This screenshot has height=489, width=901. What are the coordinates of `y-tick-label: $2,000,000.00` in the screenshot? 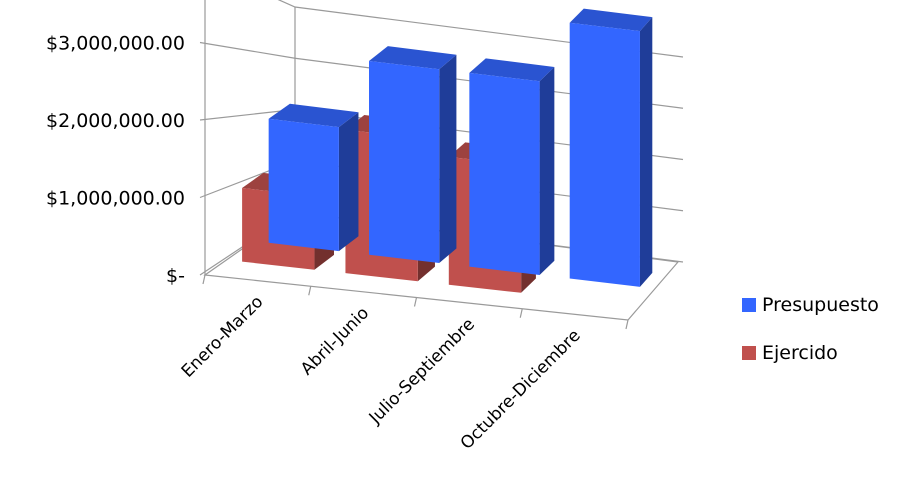 It's located at (115, 121).